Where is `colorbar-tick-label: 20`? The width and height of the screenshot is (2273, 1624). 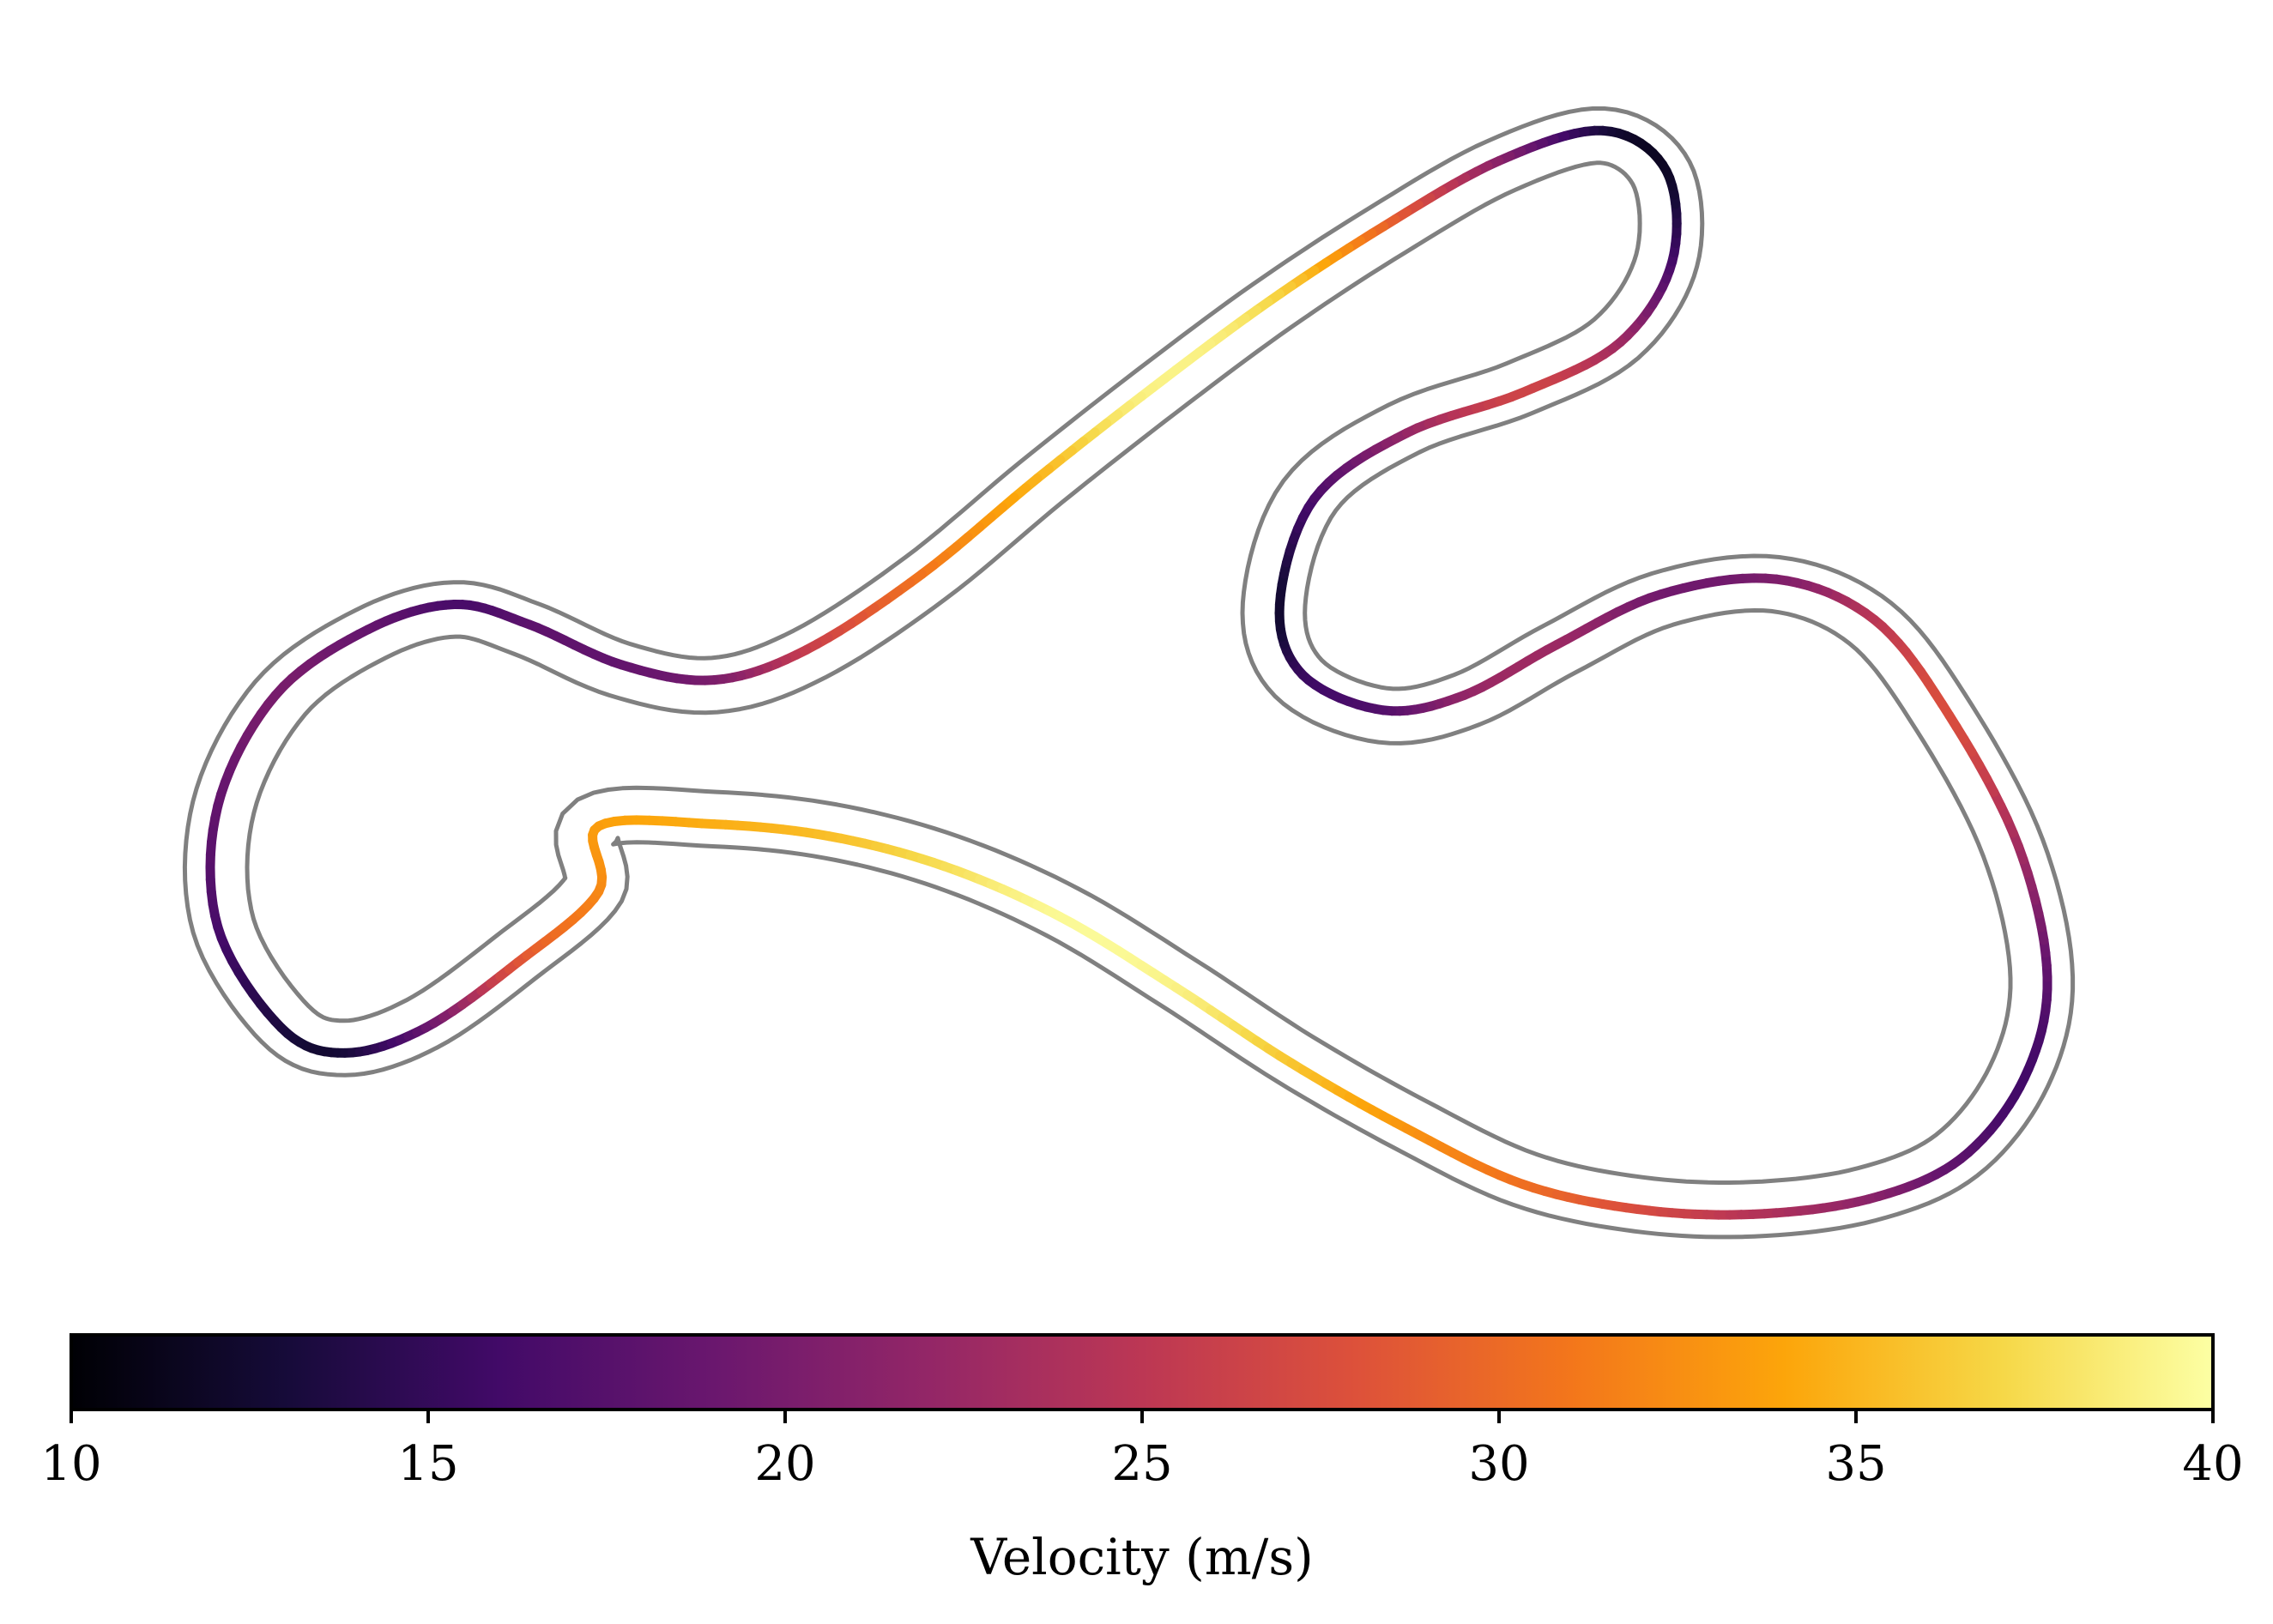 colorbar-tick-label: 20 is located at coordinates (785, 1464).